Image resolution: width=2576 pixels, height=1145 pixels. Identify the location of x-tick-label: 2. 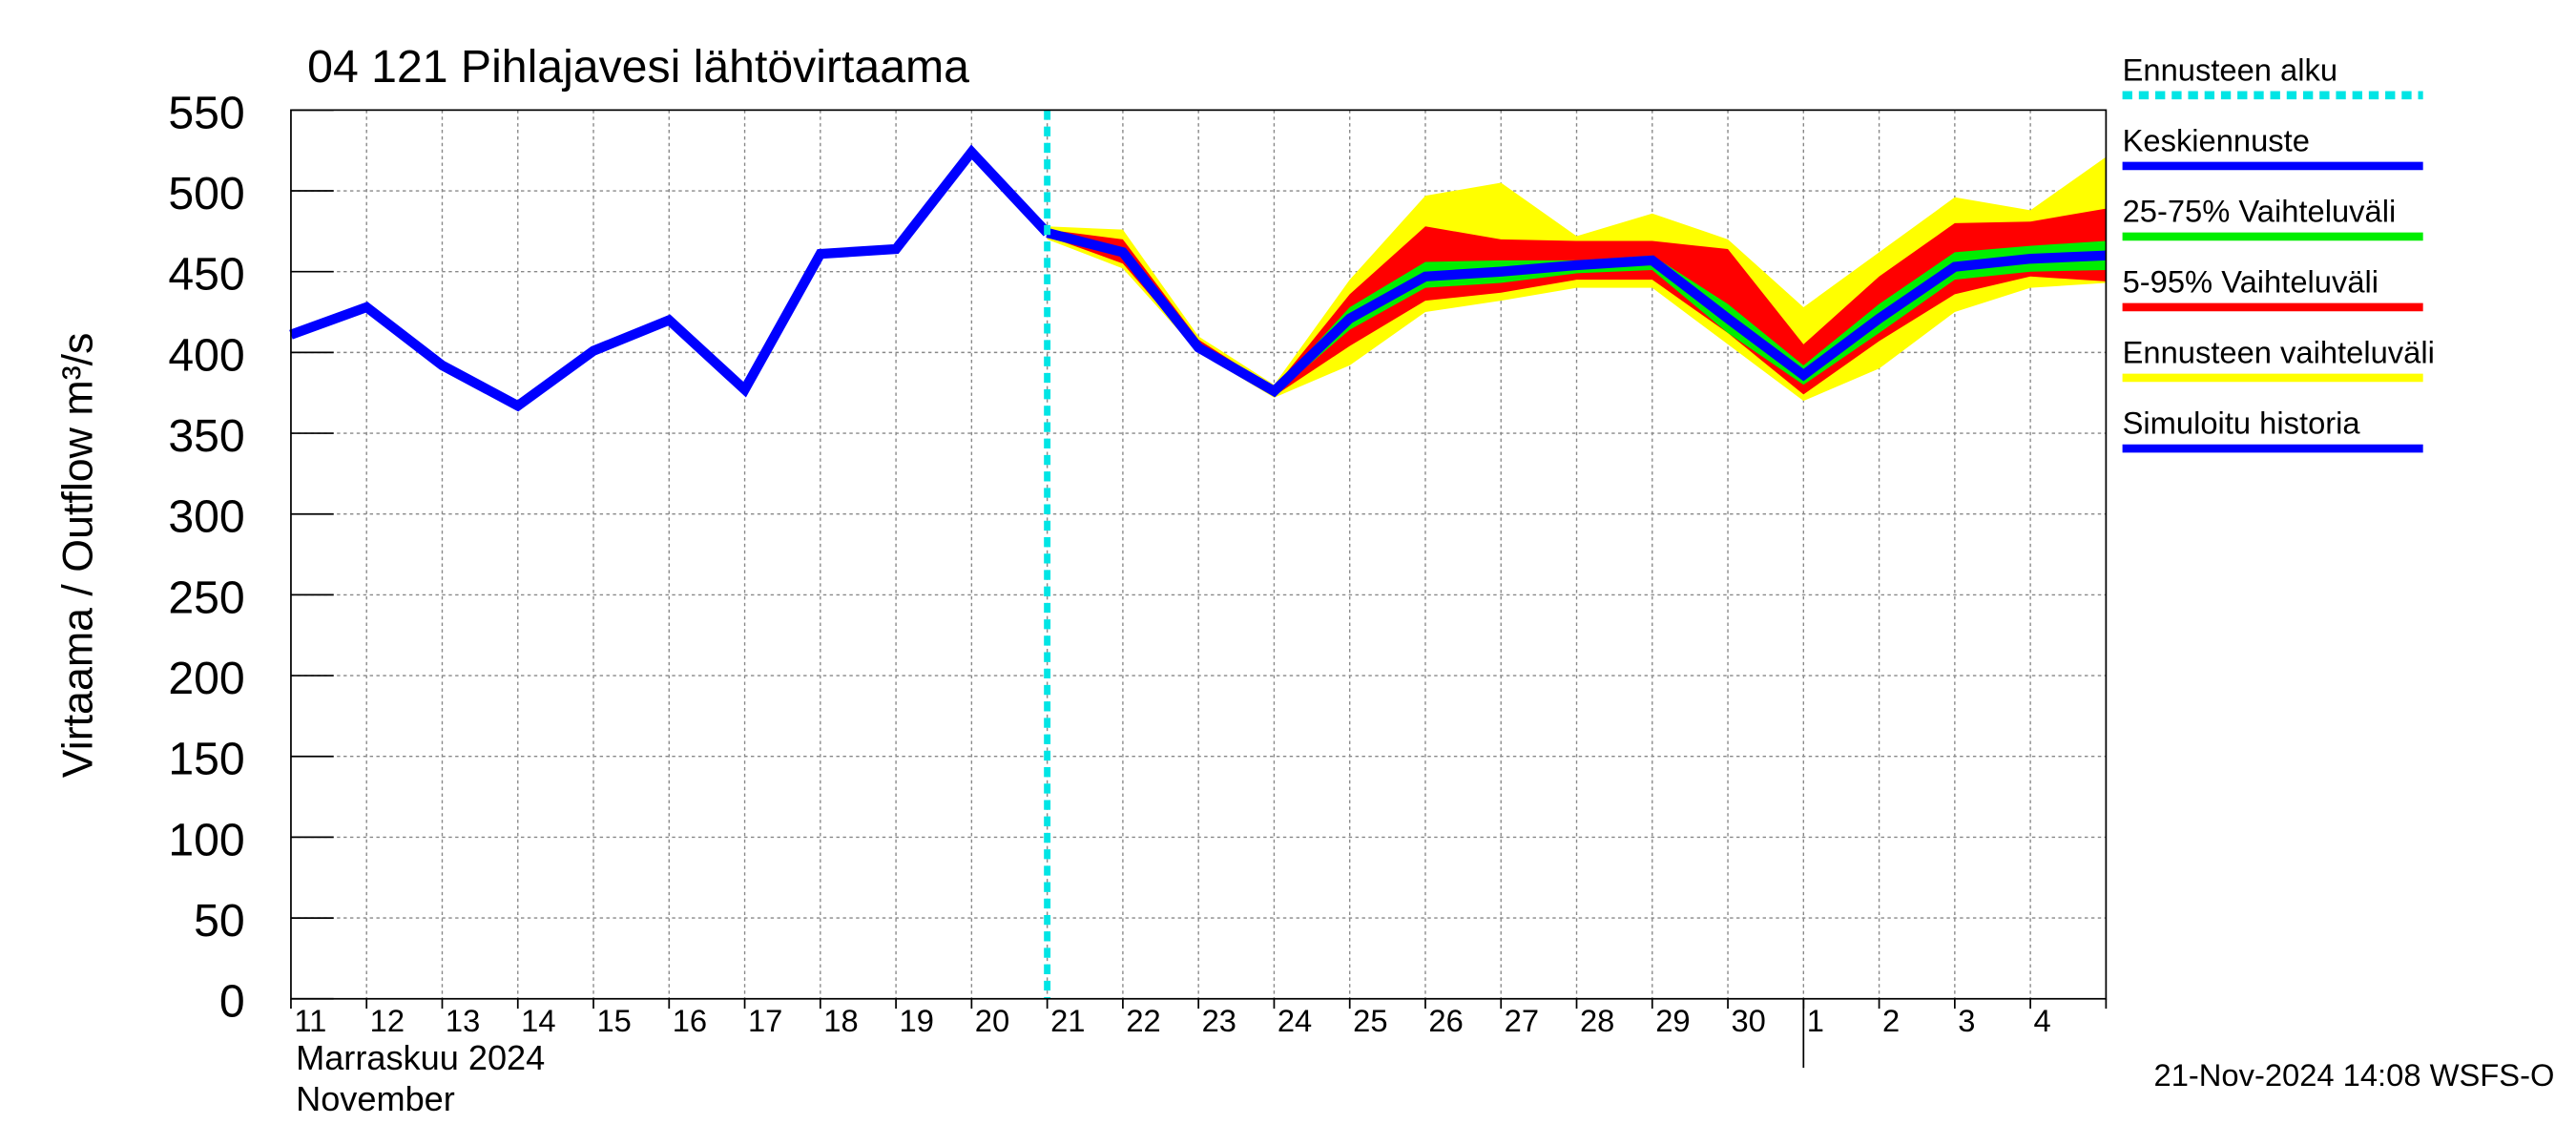
(1891, 1021).